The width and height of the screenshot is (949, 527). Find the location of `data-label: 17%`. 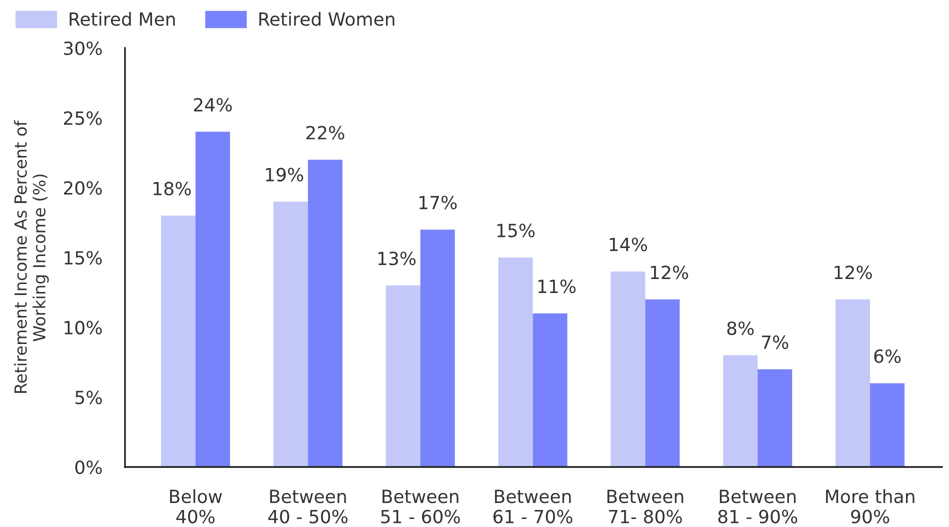

data-label: 17% is located at coordinates (438, 203).